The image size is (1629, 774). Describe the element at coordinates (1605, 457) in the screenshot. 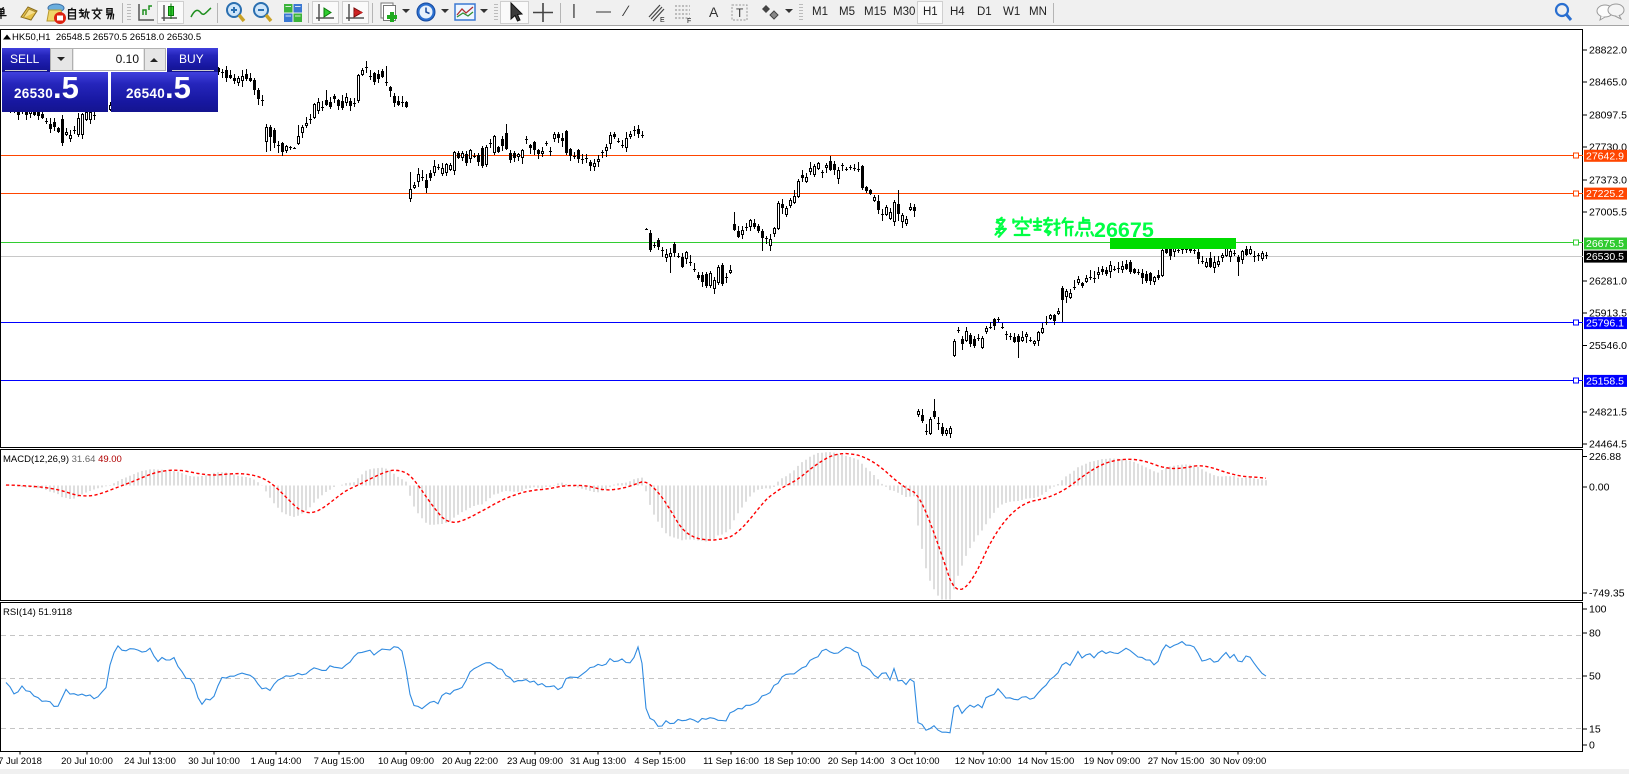

I see `svg-text: 226.88` at that location.